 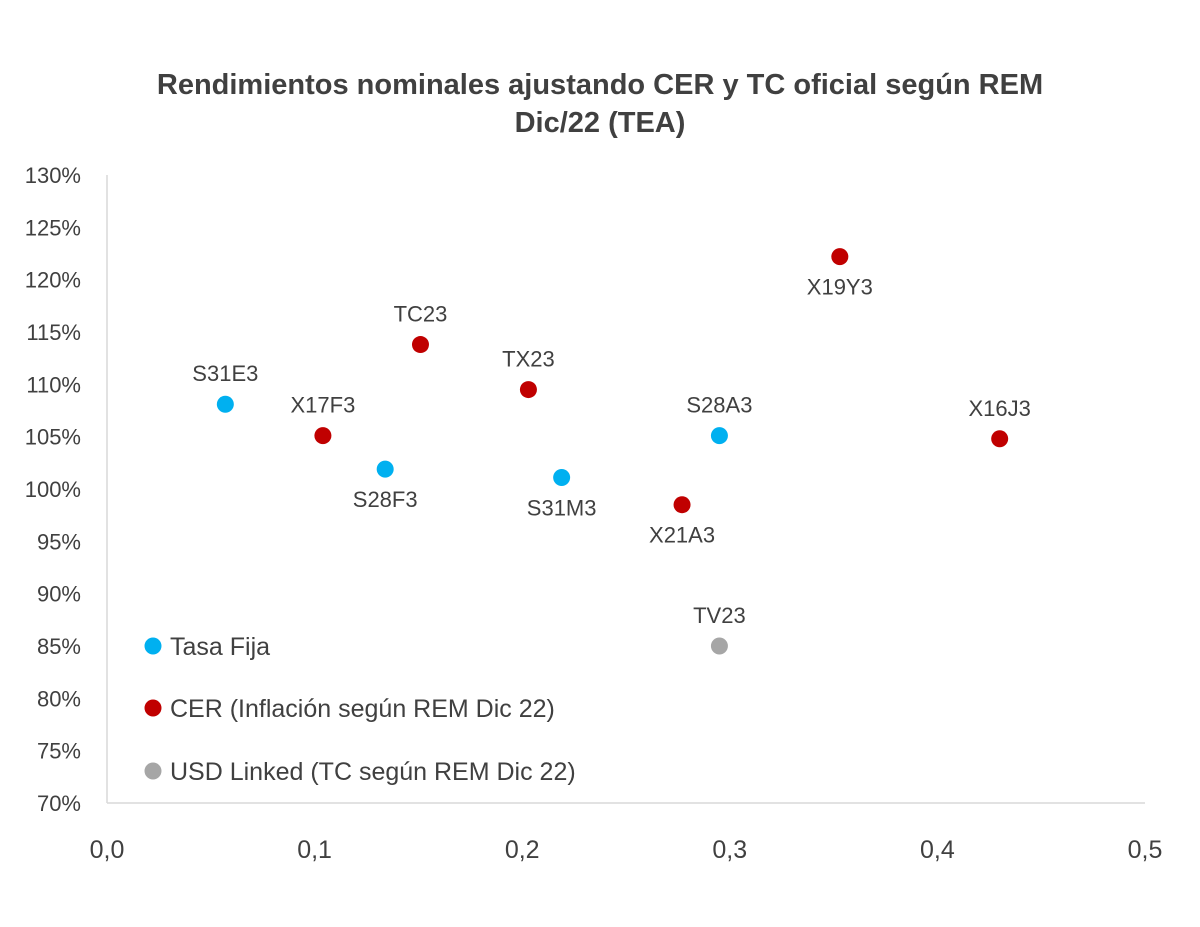 What do you see at coordinates (840, 257) in the screenshot?
I see `data-point-x19y3` at bounding box center [840, 257].